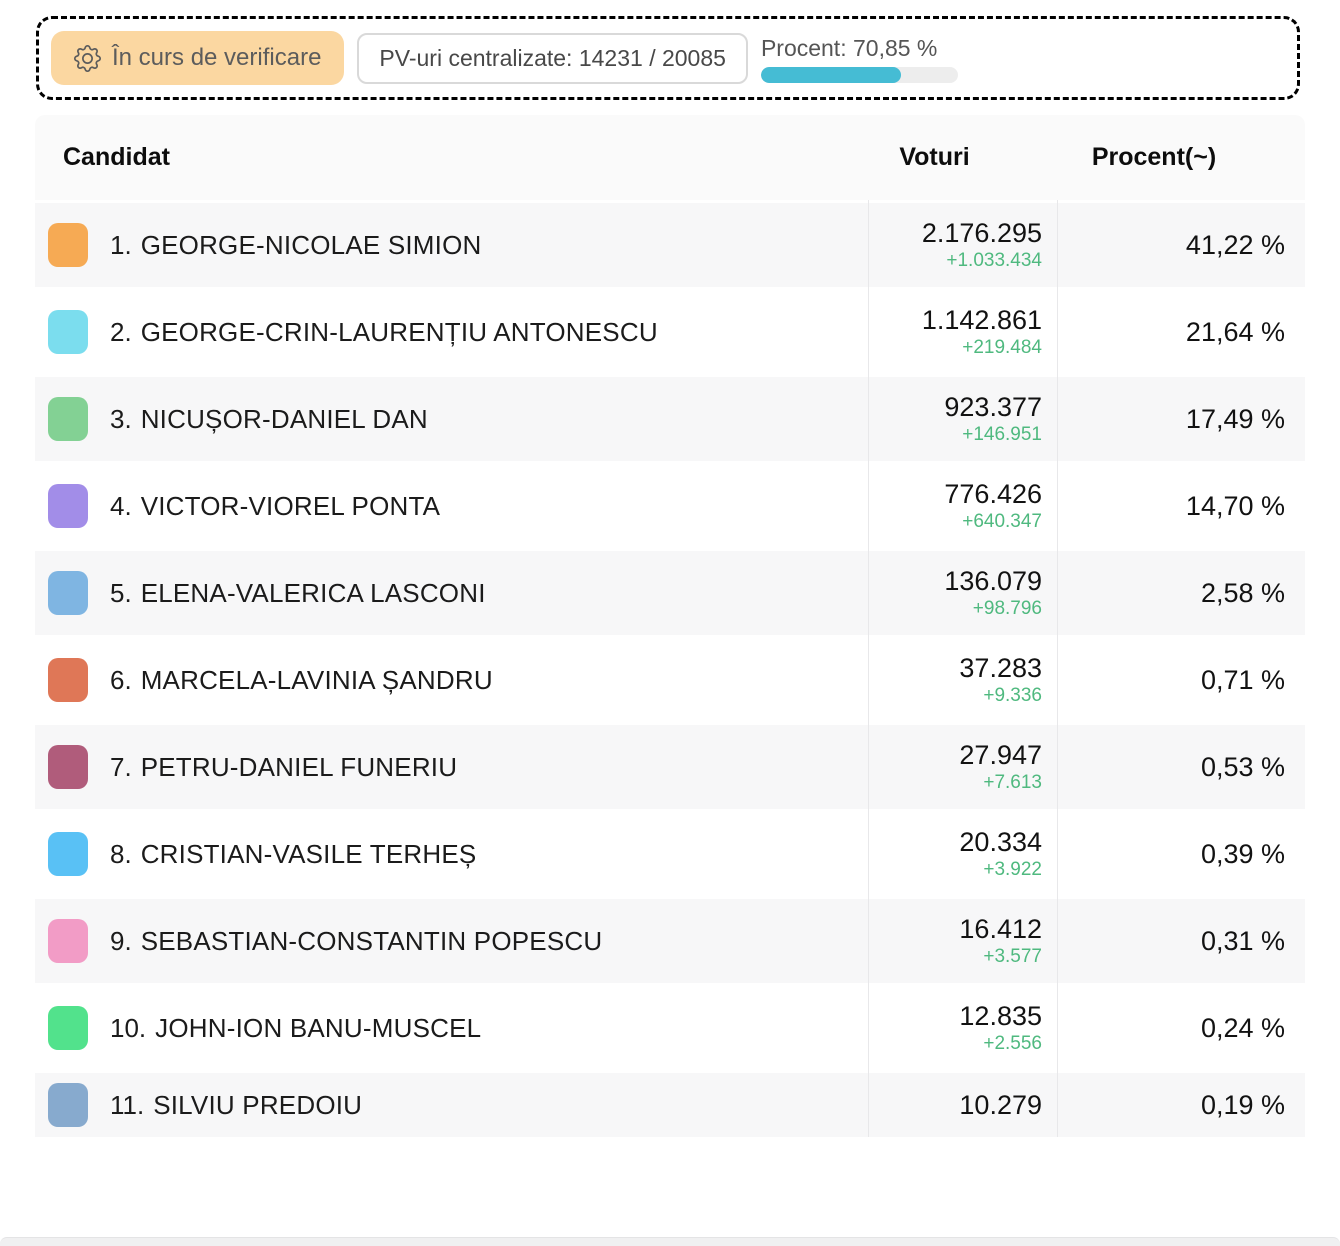  I want to click on candidate-name: MARCELA-LAVINIA ȘANDRU, so click(316, 679).